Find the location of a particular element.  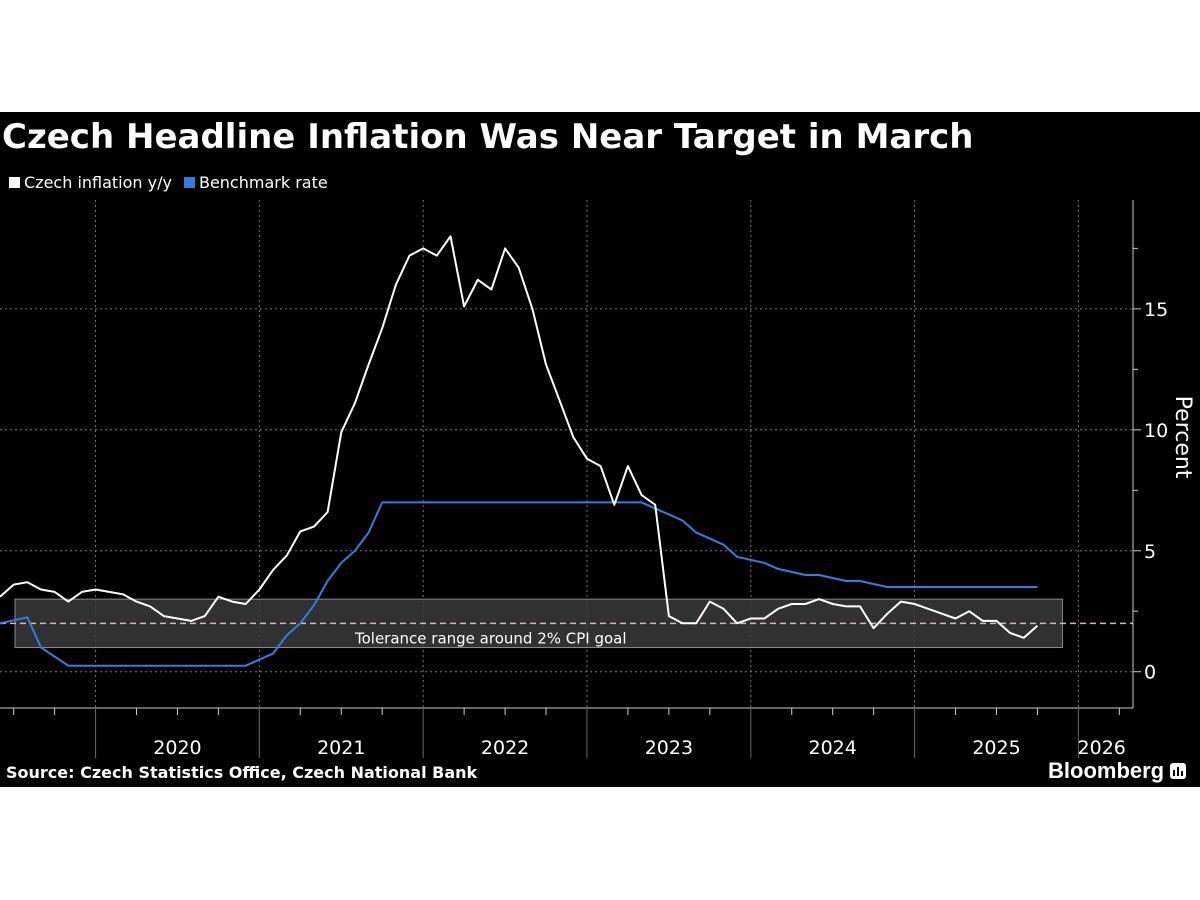

y-tick-label-10: 10 is located at coordinates (1156, 431).